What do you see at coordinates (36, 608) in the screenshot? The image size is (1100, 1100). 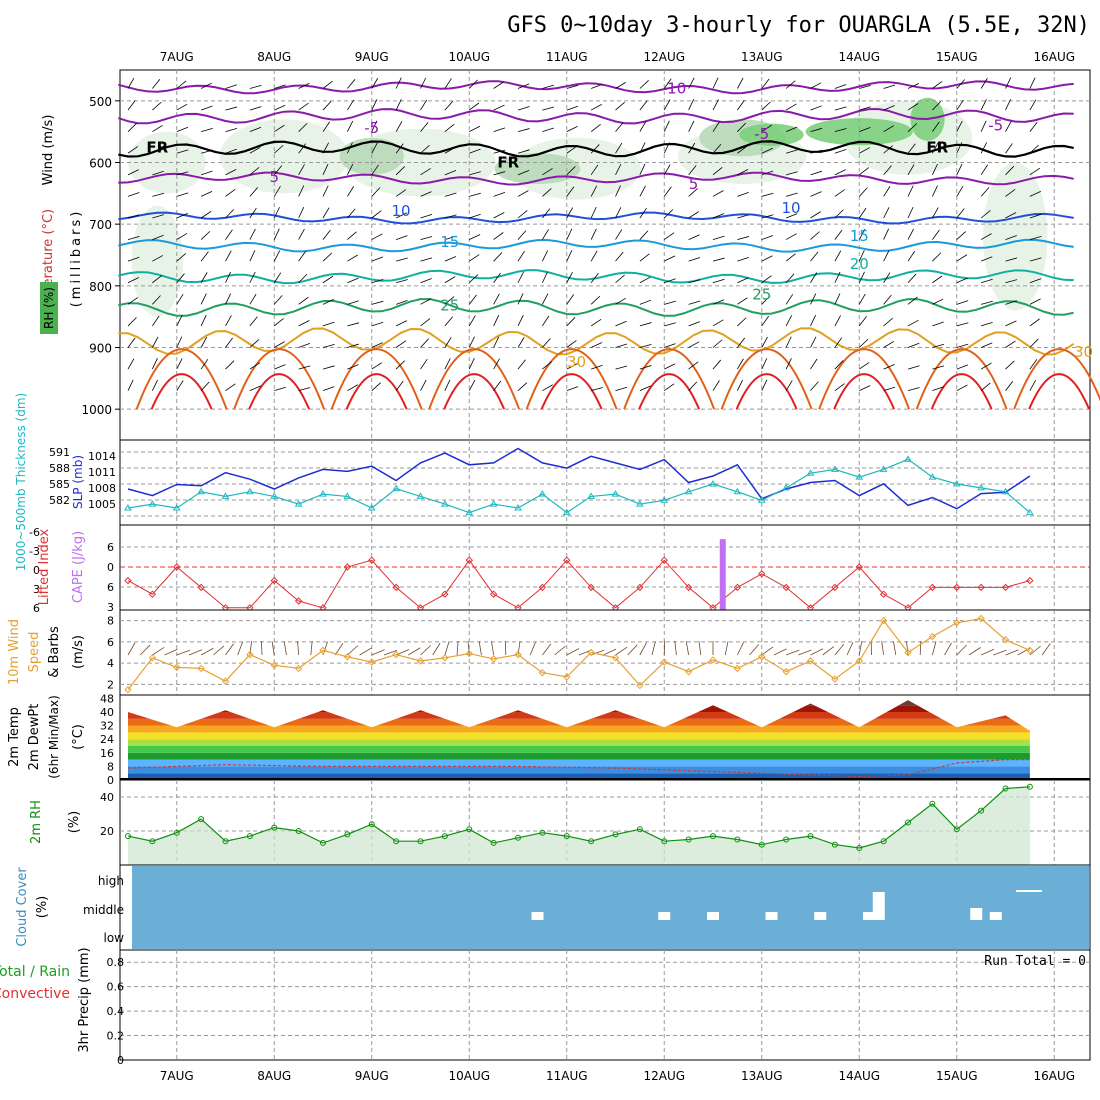 I see `li-tick-label: 6` at bounding box center [36, 608].